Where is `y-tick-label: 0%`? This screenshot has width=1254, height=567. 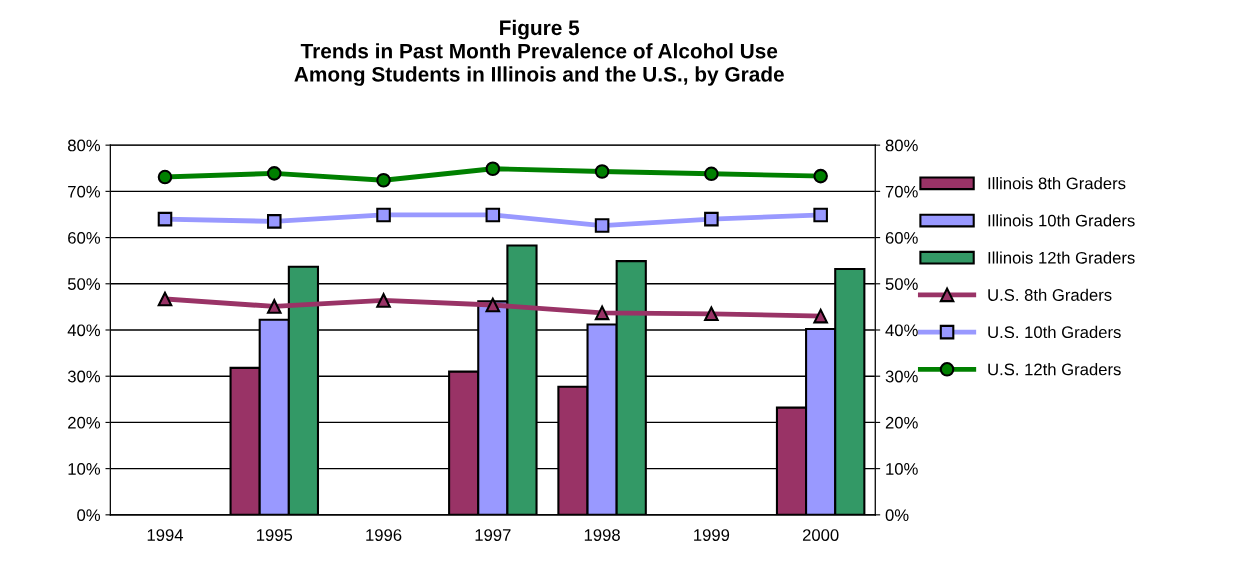
y-tick-label: 0% is located at coordinates (89, 515).